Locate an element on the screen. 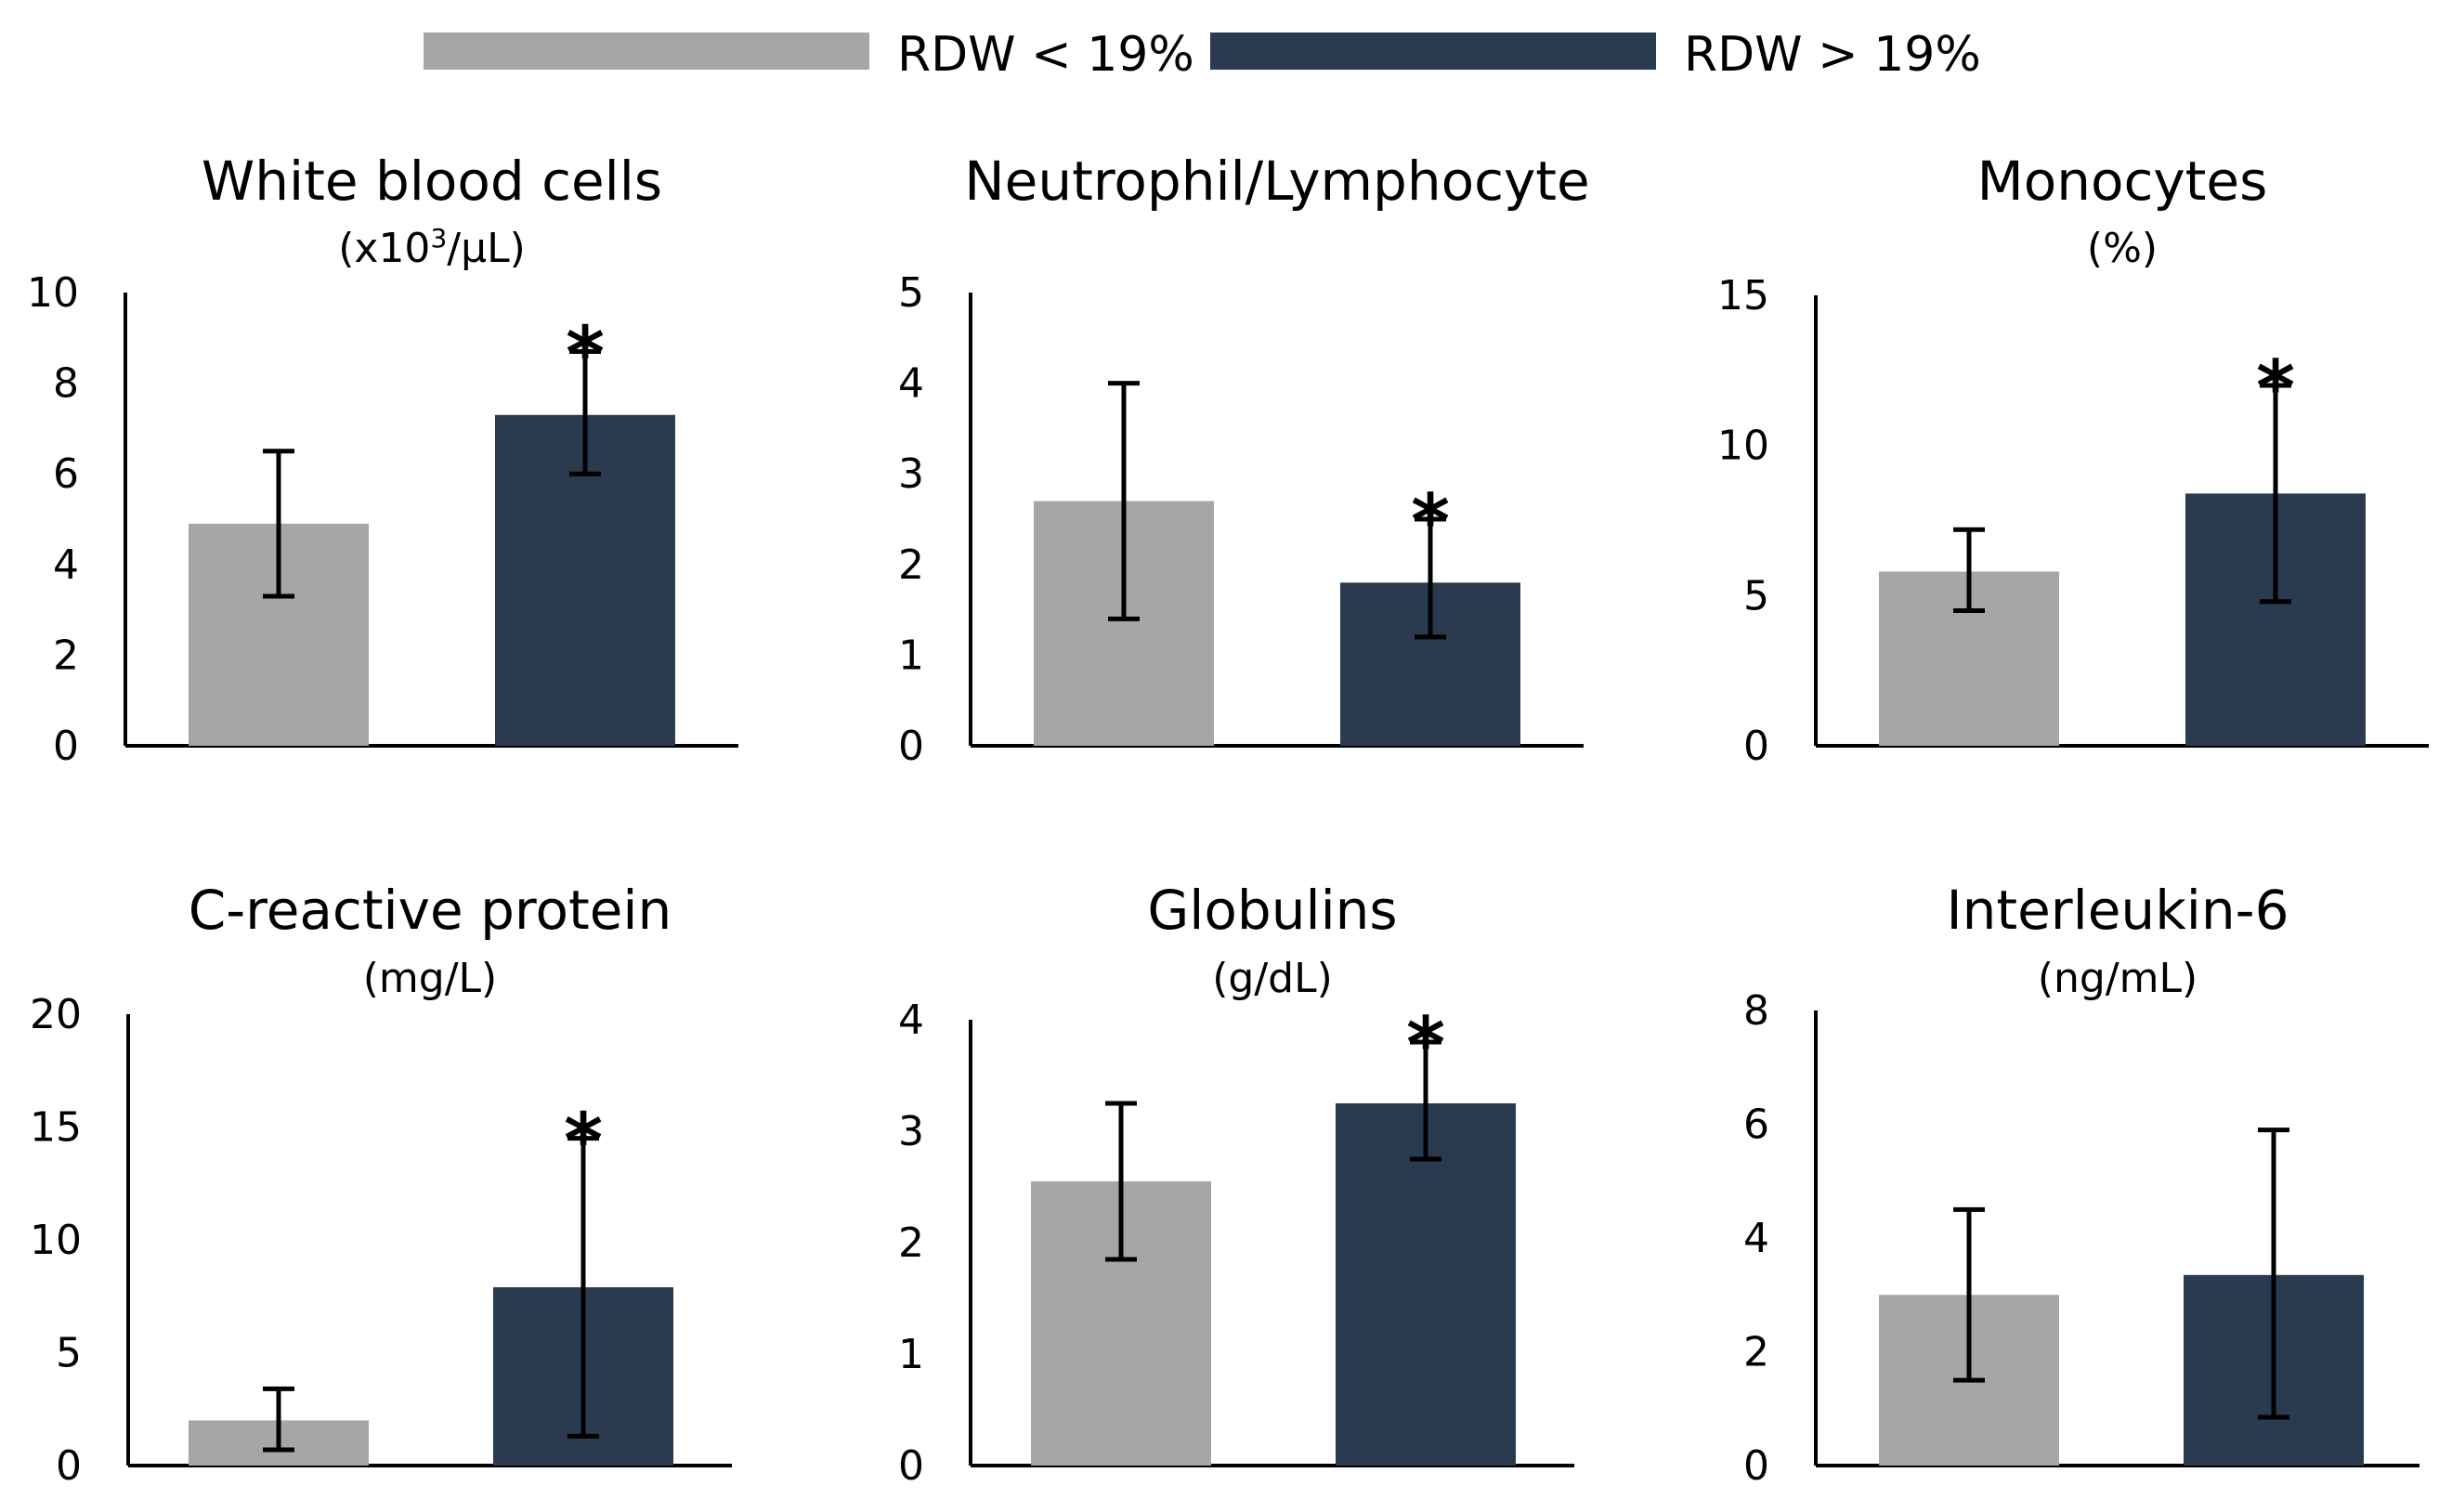 This screenshot has height=1512, width=2452. chart-title: Globulins is located at coordinates (1272, 910).